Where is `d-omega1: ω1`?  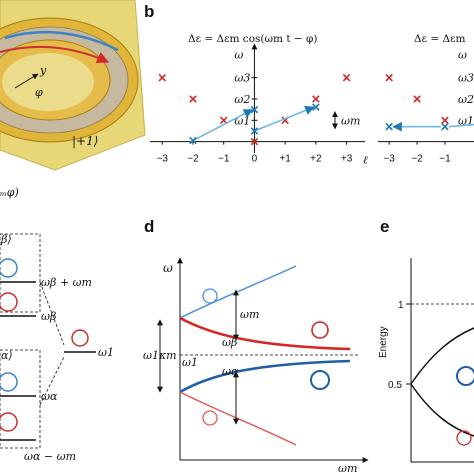 d-omega1: ω1 is located at coordinates (190, 362).